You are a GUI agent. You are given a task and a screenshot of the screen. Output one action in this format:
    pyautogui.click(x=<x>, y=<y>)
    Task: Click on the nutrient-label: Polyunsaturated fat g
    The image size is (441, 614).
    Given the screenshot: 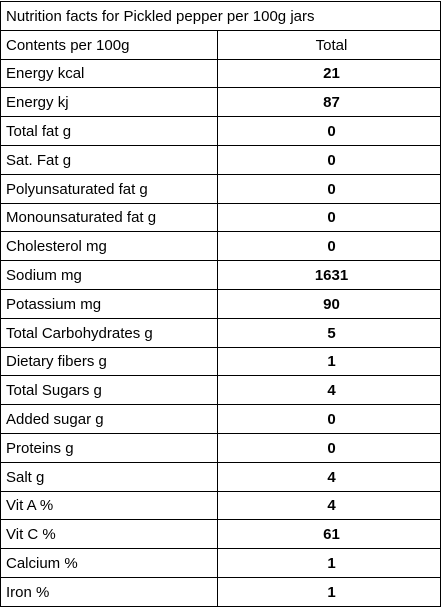 What is the action you would take?
    pyautogui.click(x=109, y=188)
    